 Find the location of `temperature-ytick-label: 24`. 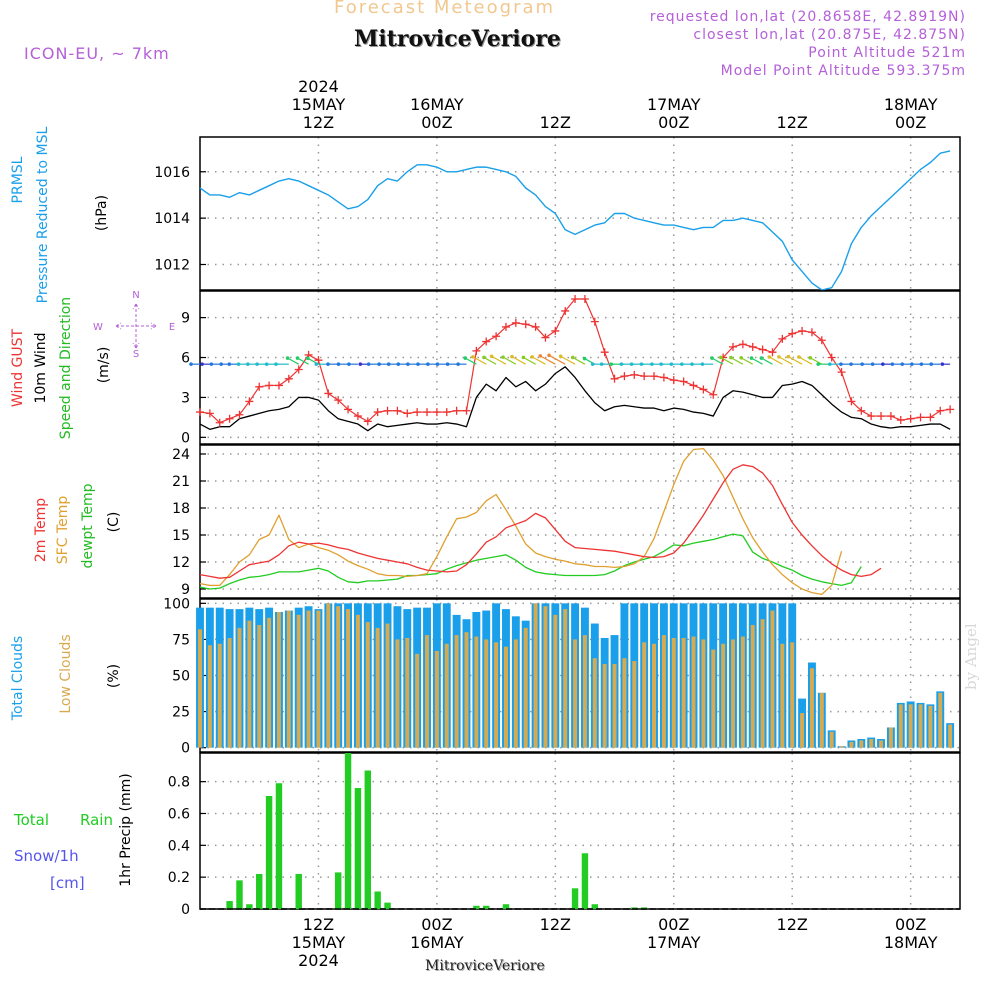

temperature-ytick-label: 24 is located at coordinates (181, 455).